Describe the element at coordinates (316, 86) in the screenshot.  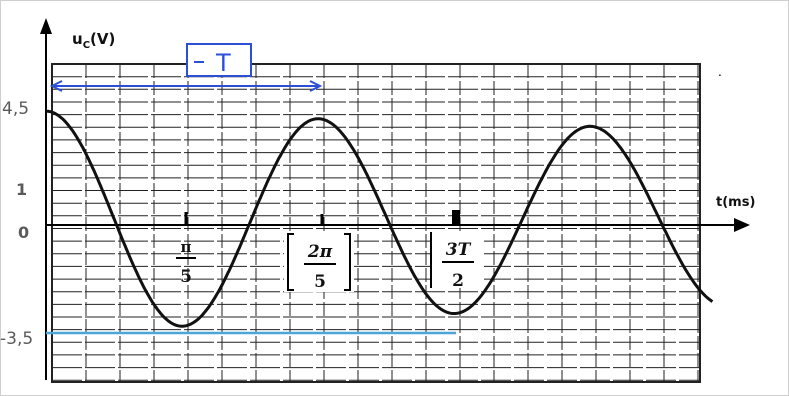
I see `period-arrow-right-icon` at that location.